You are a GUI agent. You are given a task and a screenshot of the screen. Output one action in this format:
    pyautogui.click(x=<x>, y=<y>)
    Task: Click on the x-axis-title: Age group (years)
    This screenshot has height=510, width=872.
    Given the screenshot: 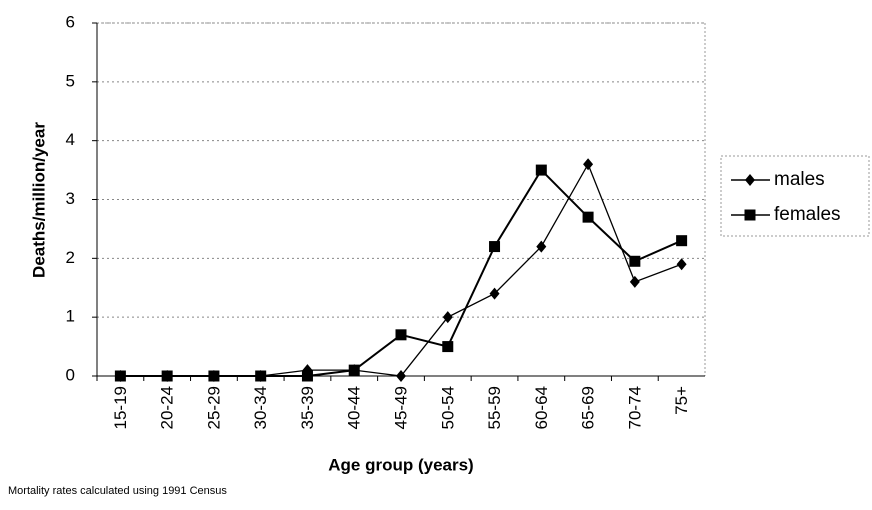 What is the action you would take?
    pyautogui.click(x=400, y=464)
    